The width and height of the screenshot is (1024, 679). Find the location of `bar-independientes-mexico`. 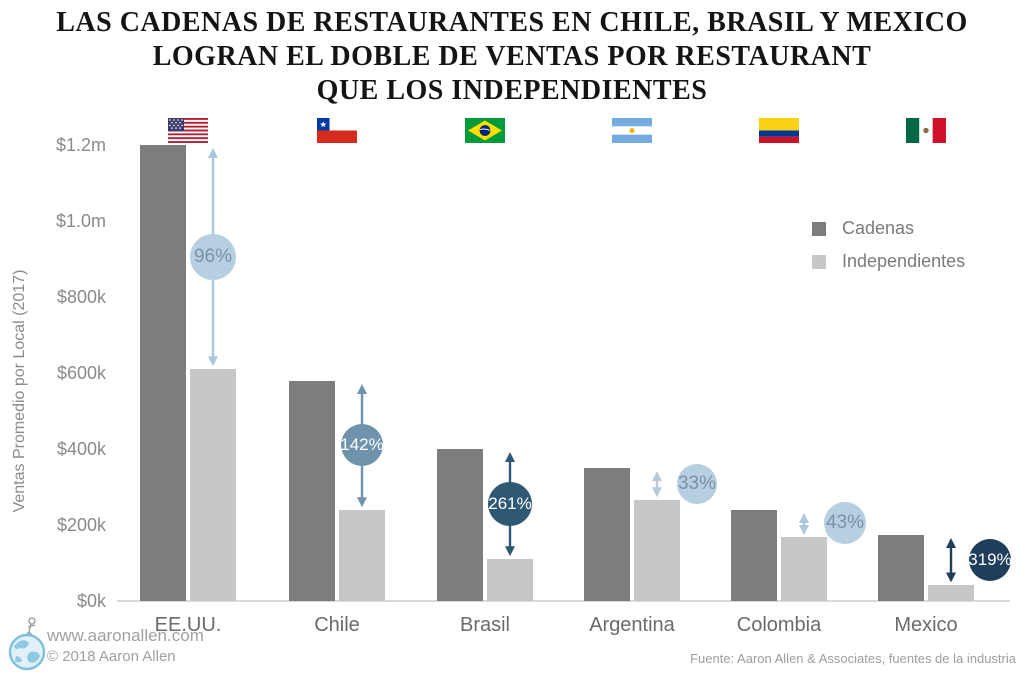

bar-independientes-mexico is located at coordinates (951, 593).